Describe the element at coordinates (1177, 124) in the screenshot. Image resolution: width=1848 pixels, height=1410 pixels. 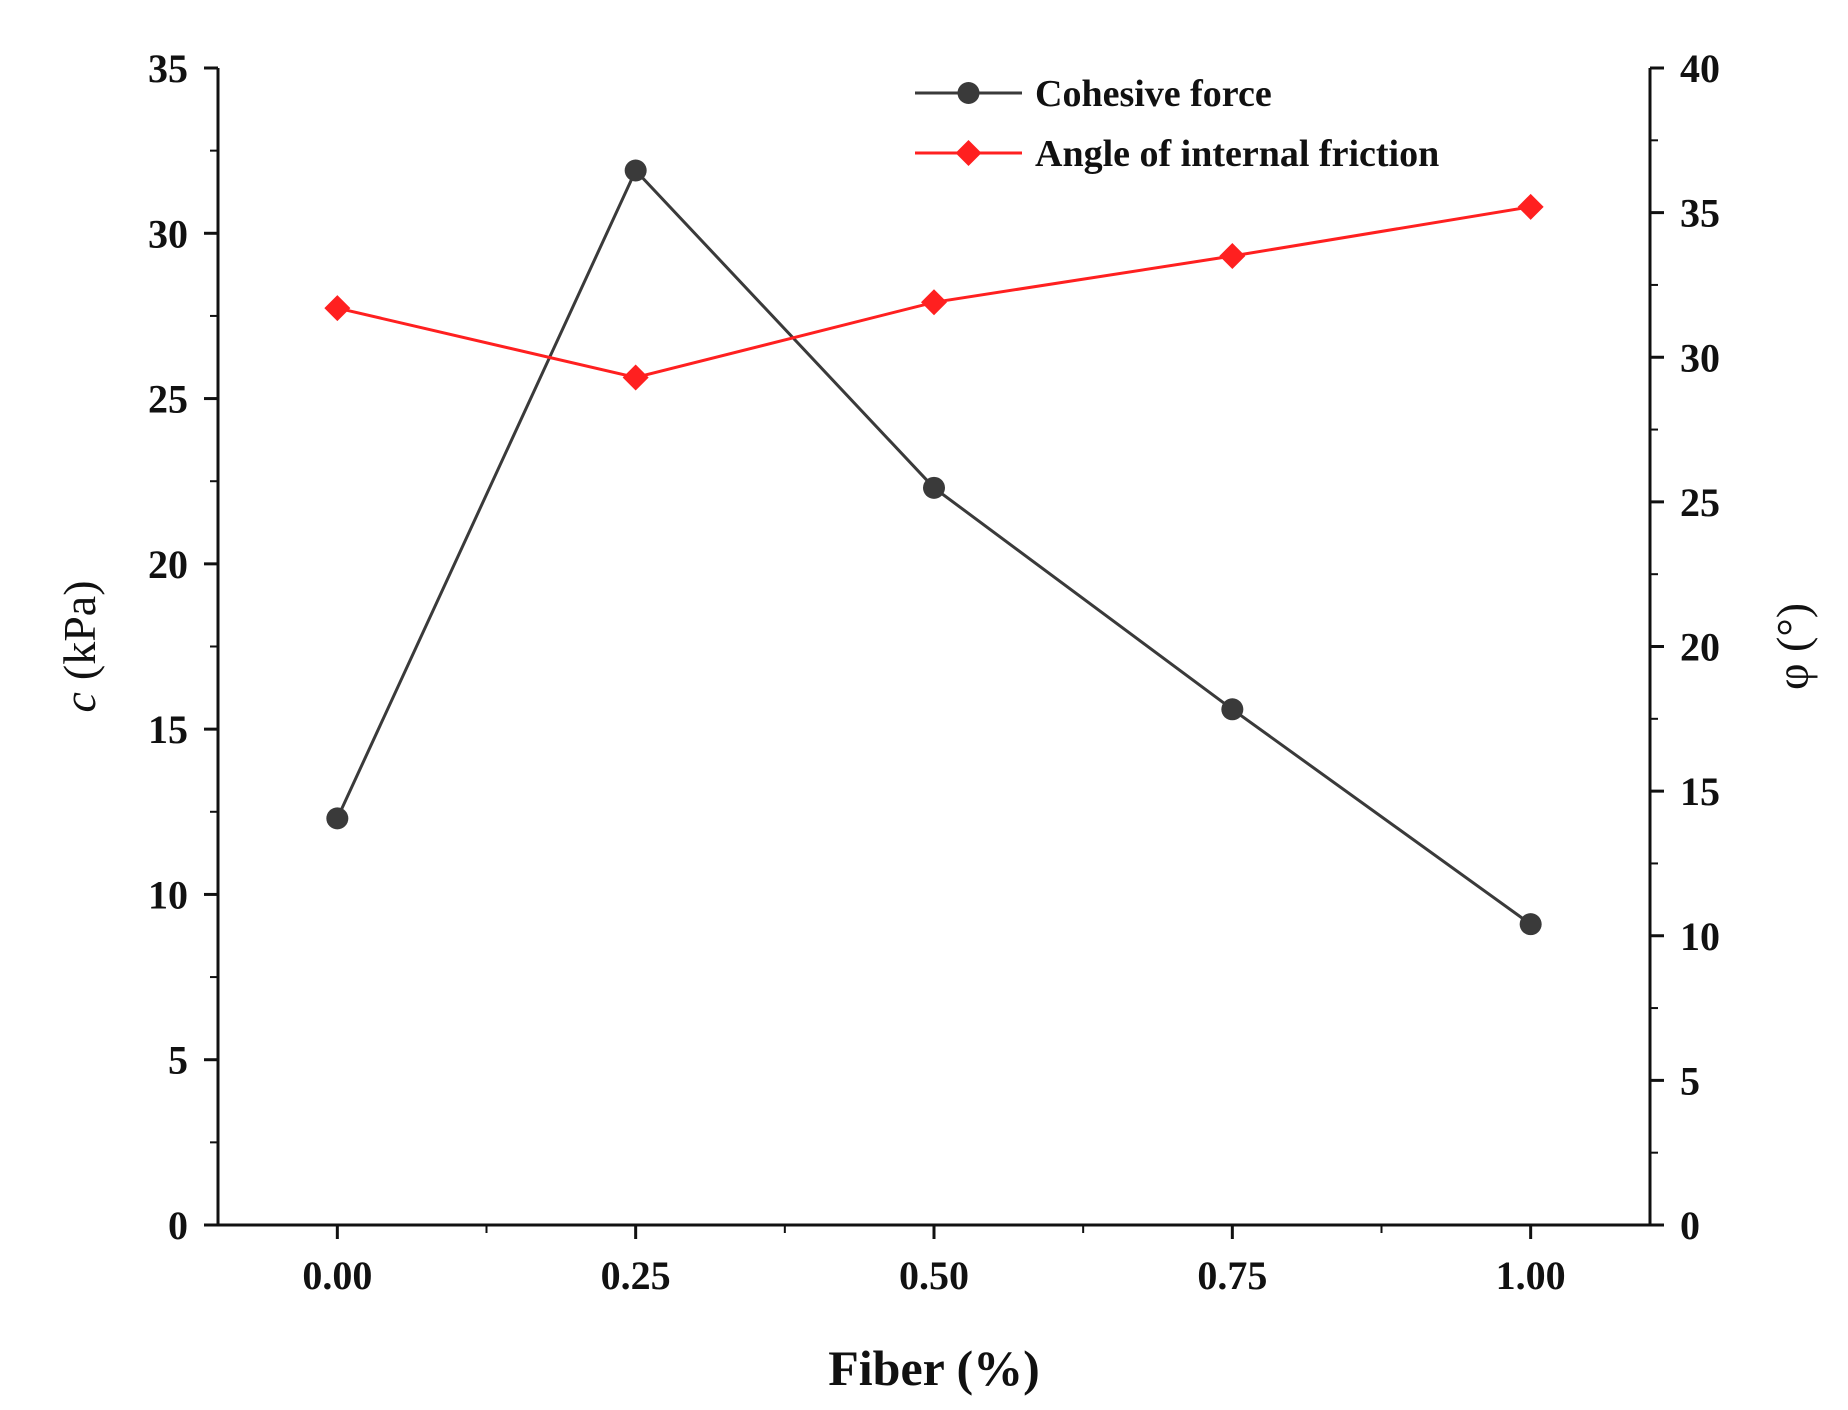
I see `legend: Cohesive force Angle of internal friction` at that location.